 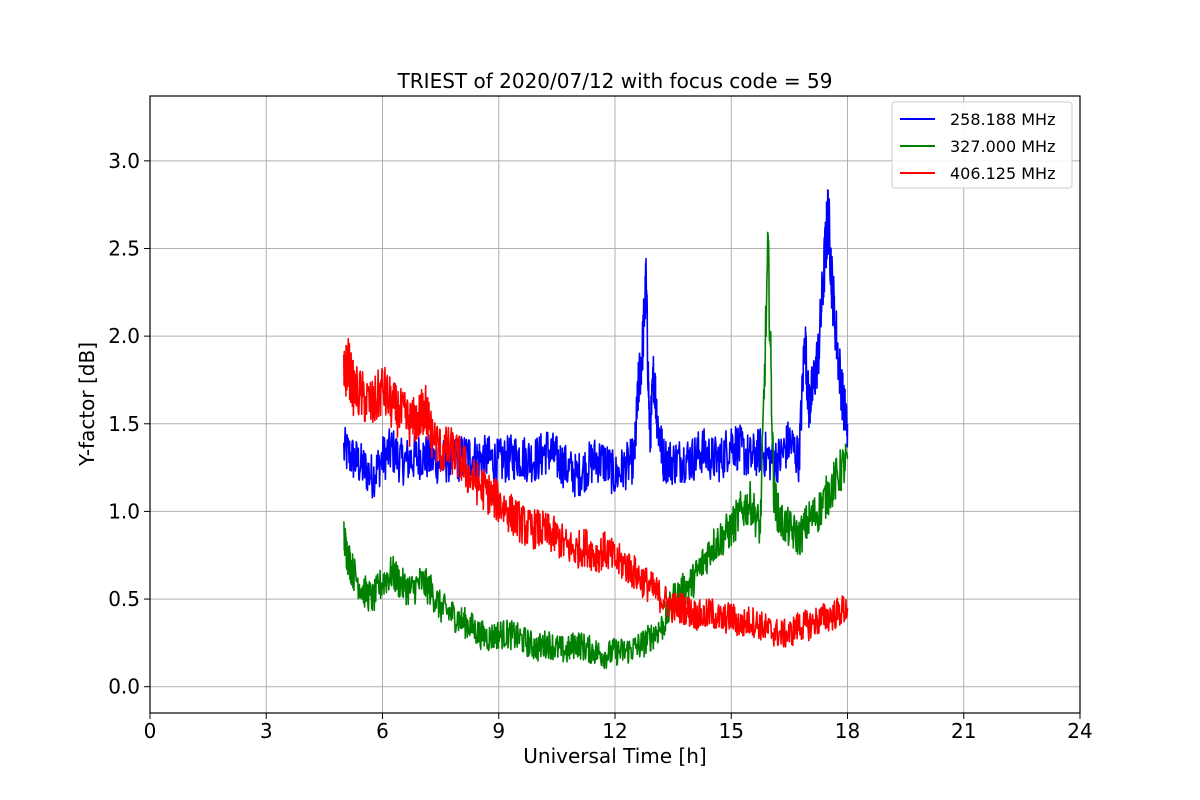 What do you see at coordinates (124, 424) in the screenshot?
I see `y-tick-label: 1.5` at bounding box center [124, 424].